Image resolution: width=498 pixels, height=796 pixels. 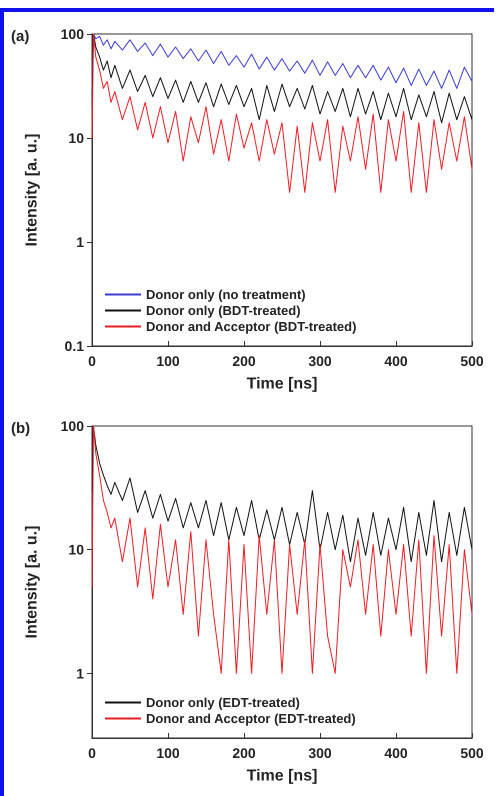 I want to click on legend-label: Donor and Acceptor (BDT-treated), so click(x=251, y=326).